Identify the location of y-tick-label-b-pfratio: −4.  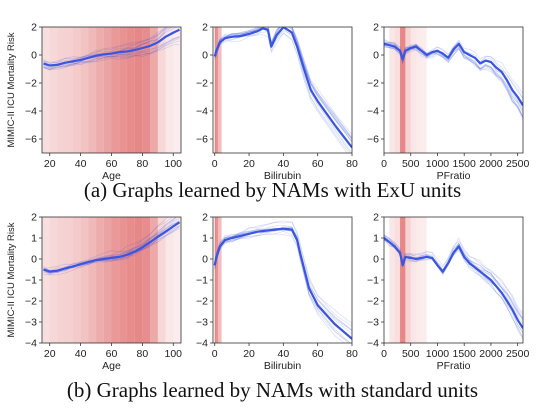
(373, 344).